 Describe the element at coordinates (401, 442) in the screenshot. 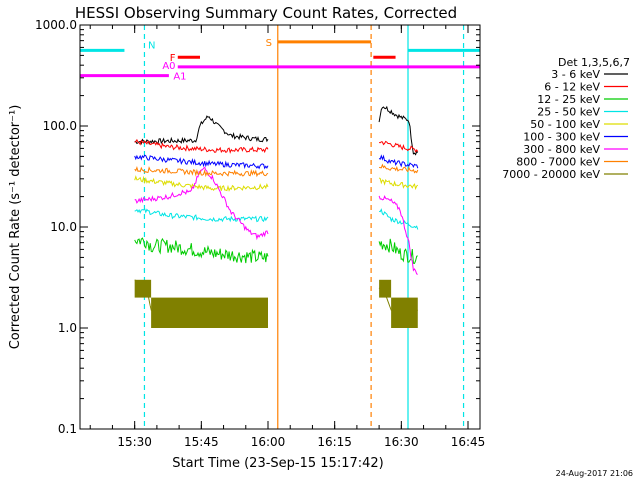

I see `x-tick-label-4: 16:30` at that location.